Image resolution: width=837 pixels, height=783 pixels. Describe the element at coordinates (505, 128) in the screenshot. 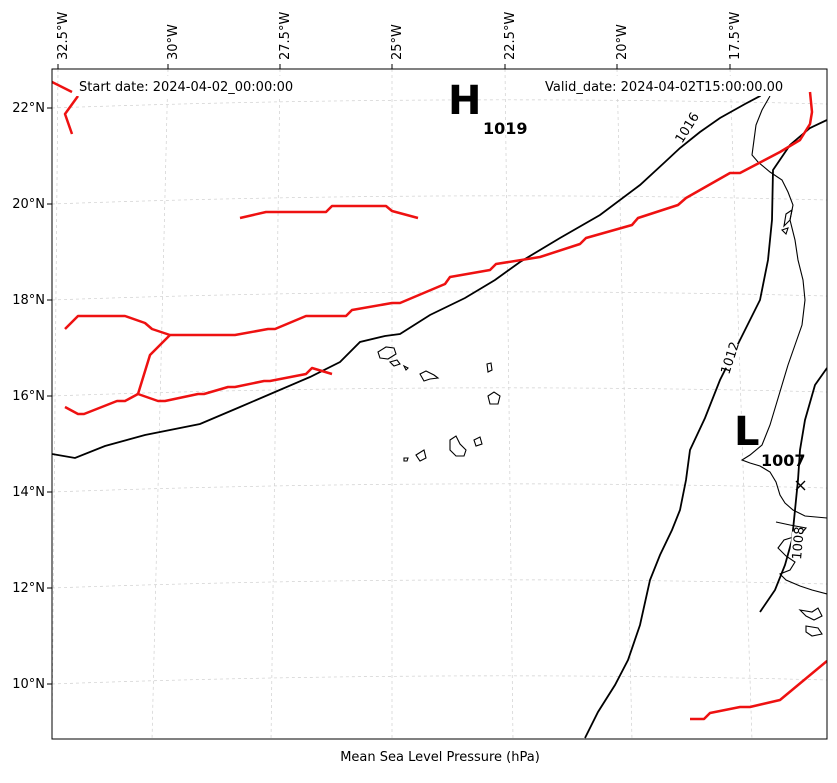

I see `high-pressure-value: 1019` at that location.